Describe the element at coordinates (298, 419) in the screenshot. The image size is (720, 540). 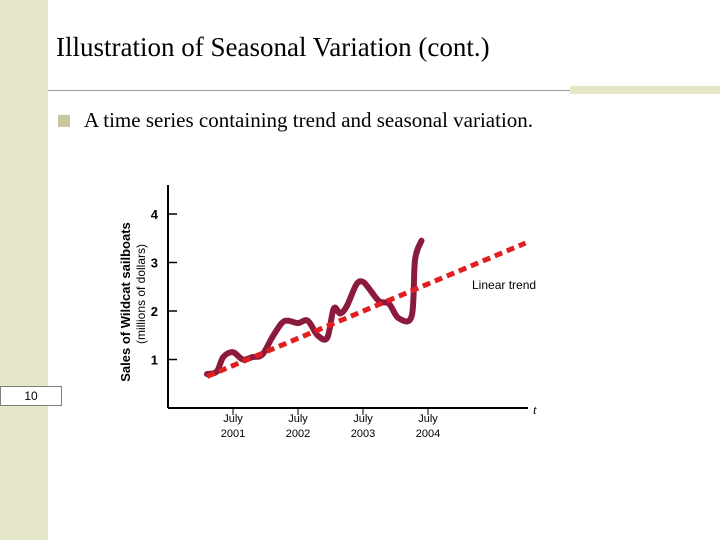
I see `x-tick-label-top-1: July` at that location.